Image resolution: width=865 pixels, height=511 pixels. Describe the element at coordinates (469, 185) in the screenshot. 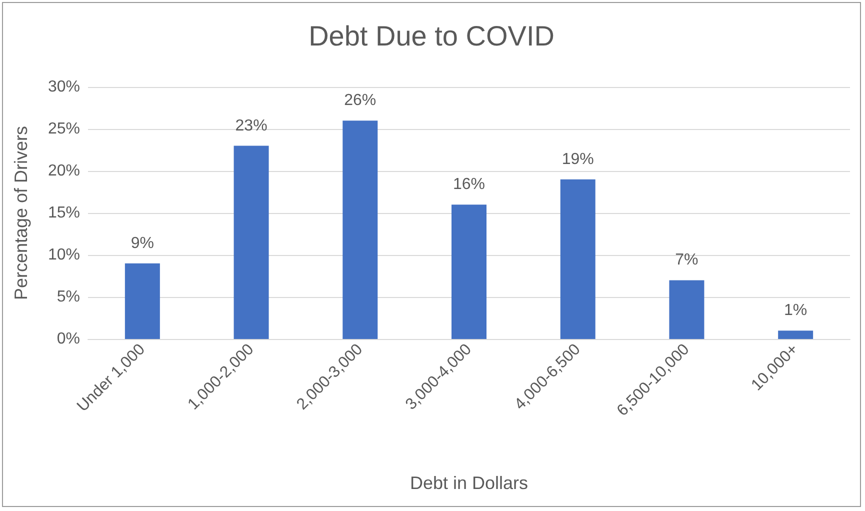

I see `data-label: 16%` at that location.